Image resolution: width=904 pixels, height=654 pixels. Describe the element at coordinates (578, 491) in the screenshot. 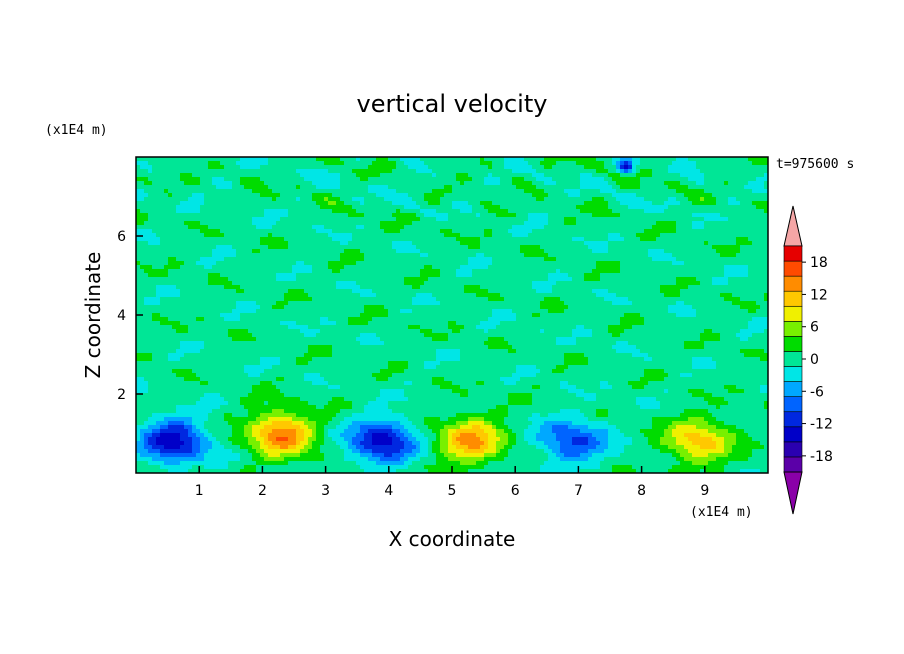

I see `x-tick-label: 7` at that location.